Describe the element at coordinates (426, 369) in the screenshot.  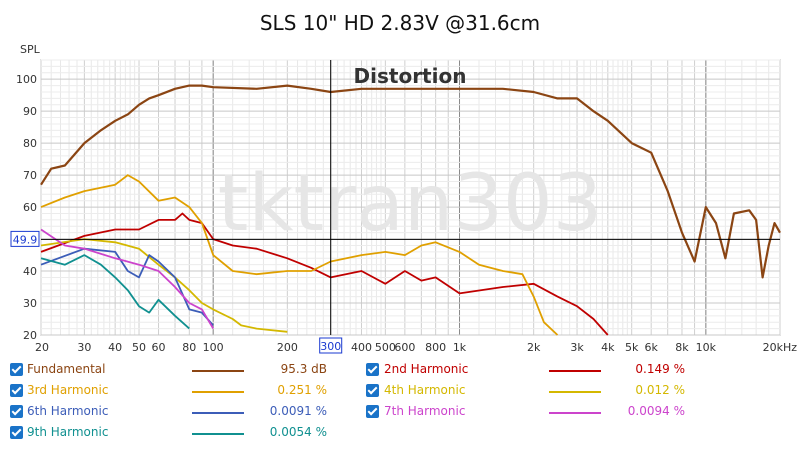
I see `legend-label-2nd-harmonic: 2nd Harmonic` at that location.